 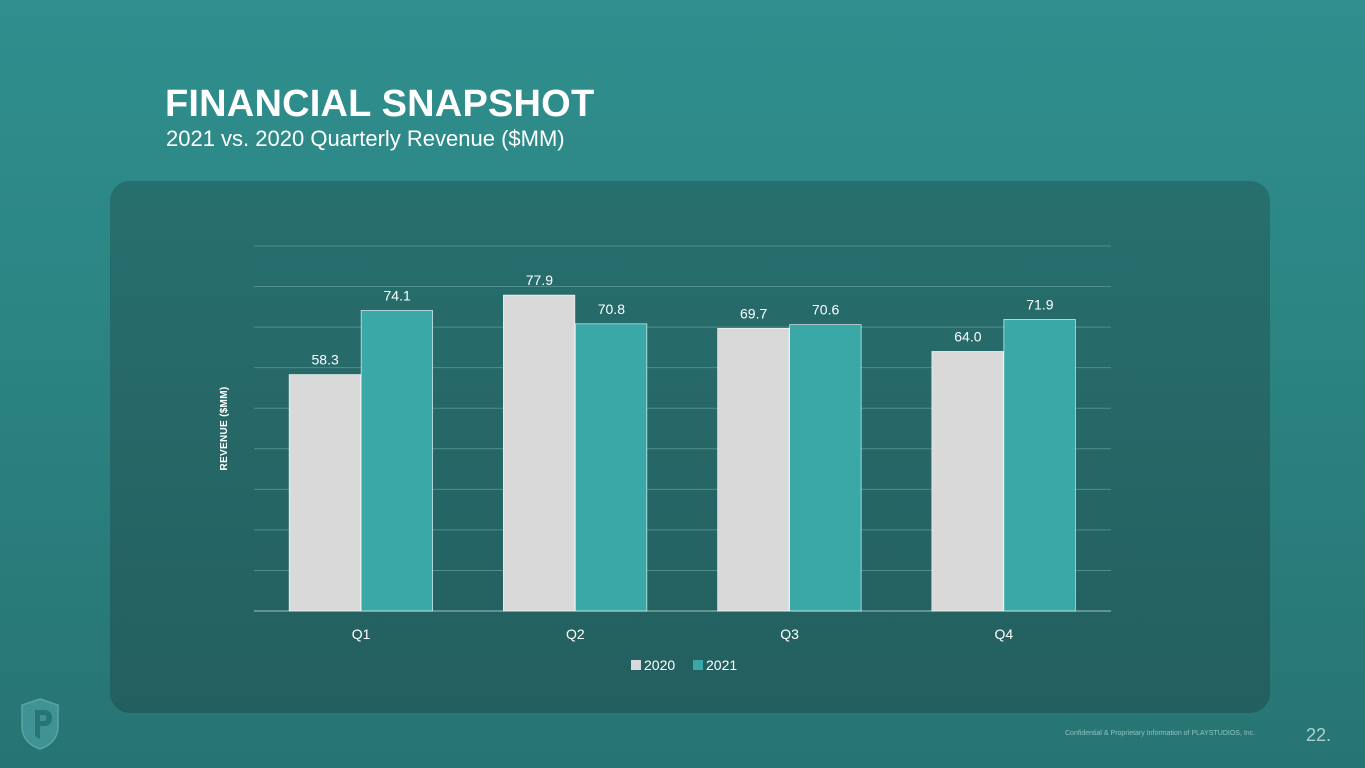 I want to click on data-label-2021-q1: 74.1, so click(x=397, y=295).